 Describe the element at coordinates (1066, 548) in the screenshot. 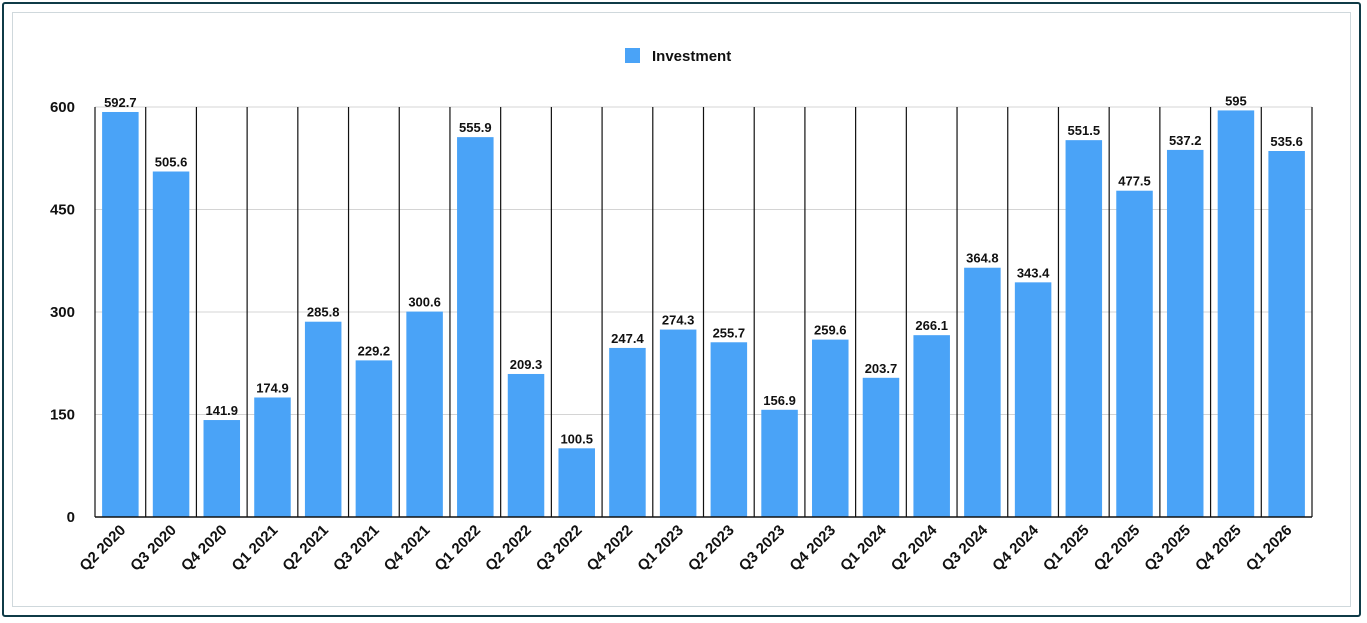

I see `x-tick-label: Q1 2025` at that location.